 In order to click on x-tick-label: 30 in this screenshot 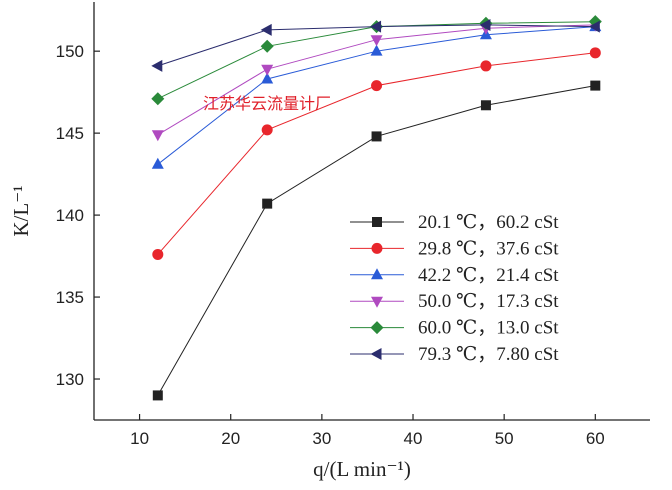, I will do `click(321, 438)`.